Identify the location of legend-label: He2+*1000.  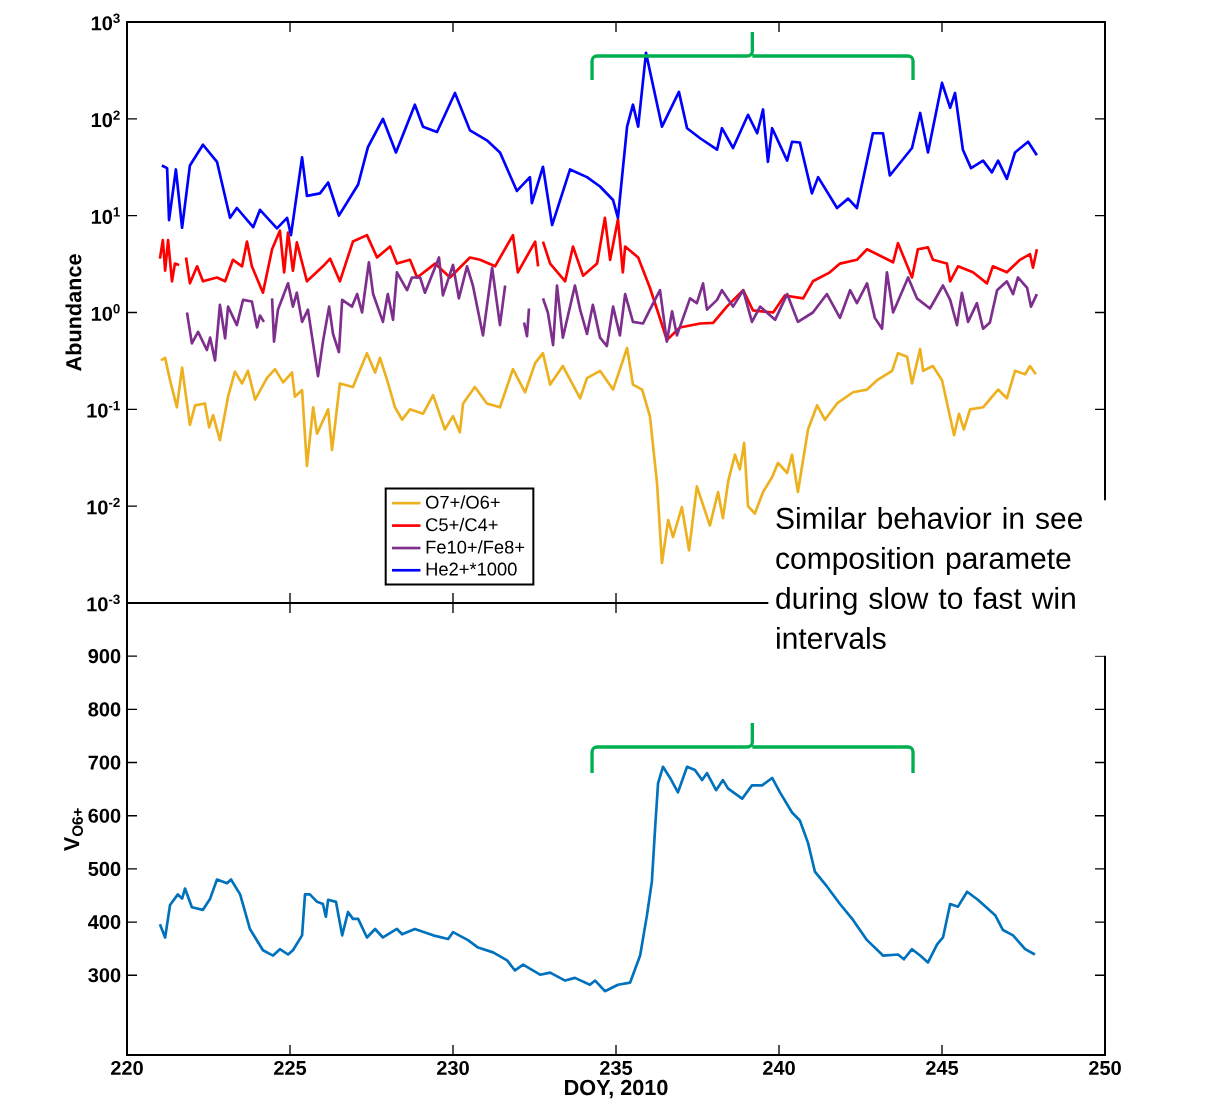
(471, 569).